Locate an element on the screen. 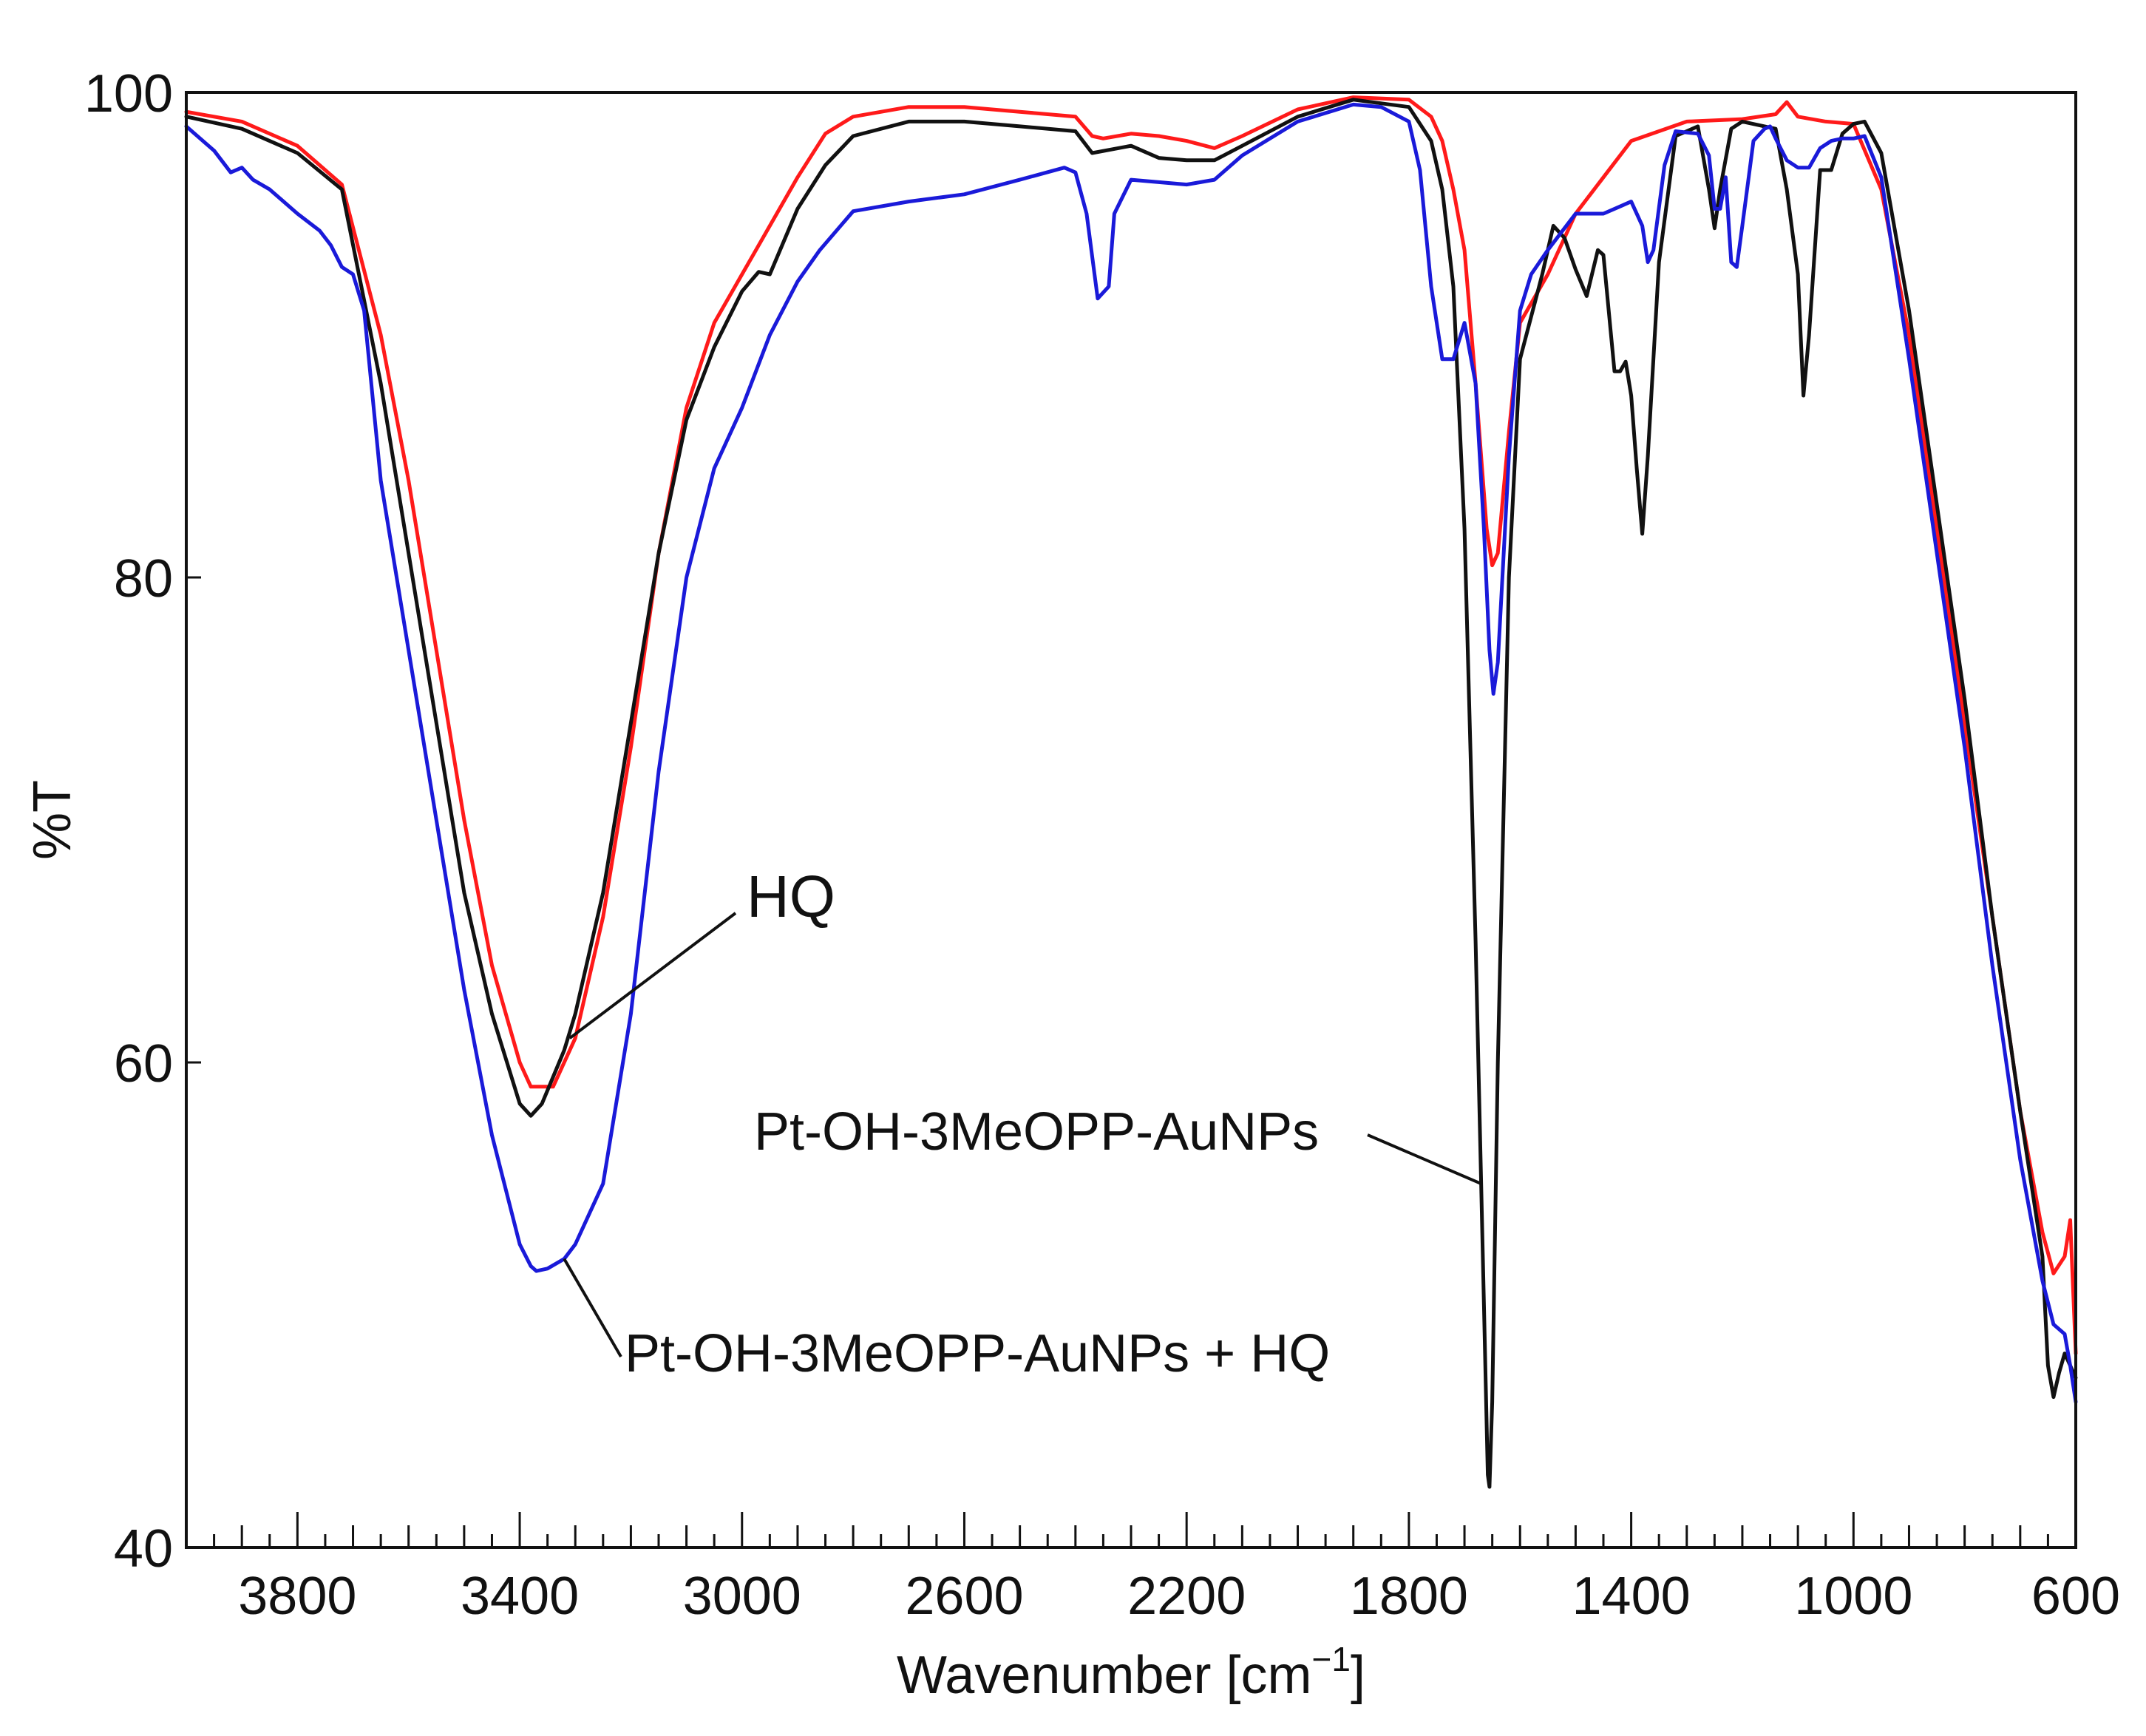  annotation-hq: HQ is located at coordinates (791, 896).